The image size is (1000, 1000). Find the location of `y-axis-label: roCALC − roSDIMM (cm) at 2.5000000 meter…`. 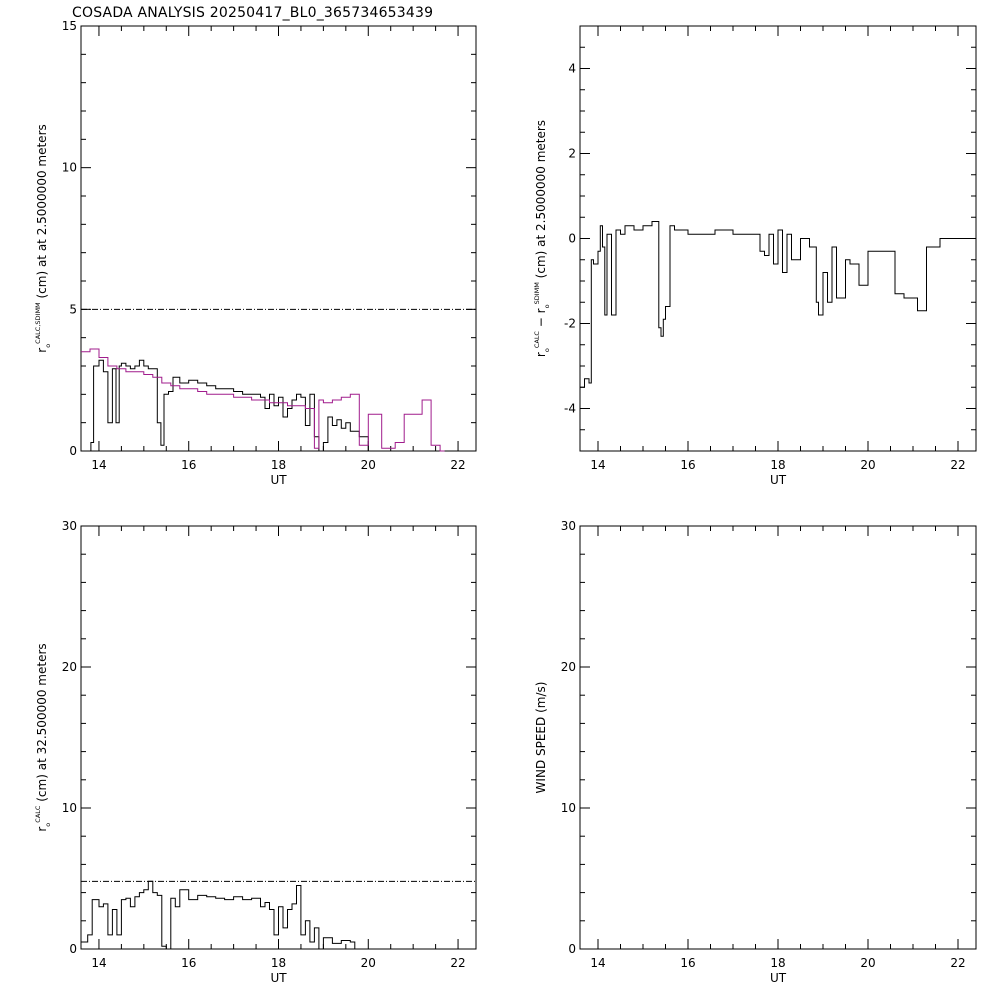

y-axis-label: roCALC − roSDIMM (cm) at 2.5000000 meter… is located at coordinates (542, 238).